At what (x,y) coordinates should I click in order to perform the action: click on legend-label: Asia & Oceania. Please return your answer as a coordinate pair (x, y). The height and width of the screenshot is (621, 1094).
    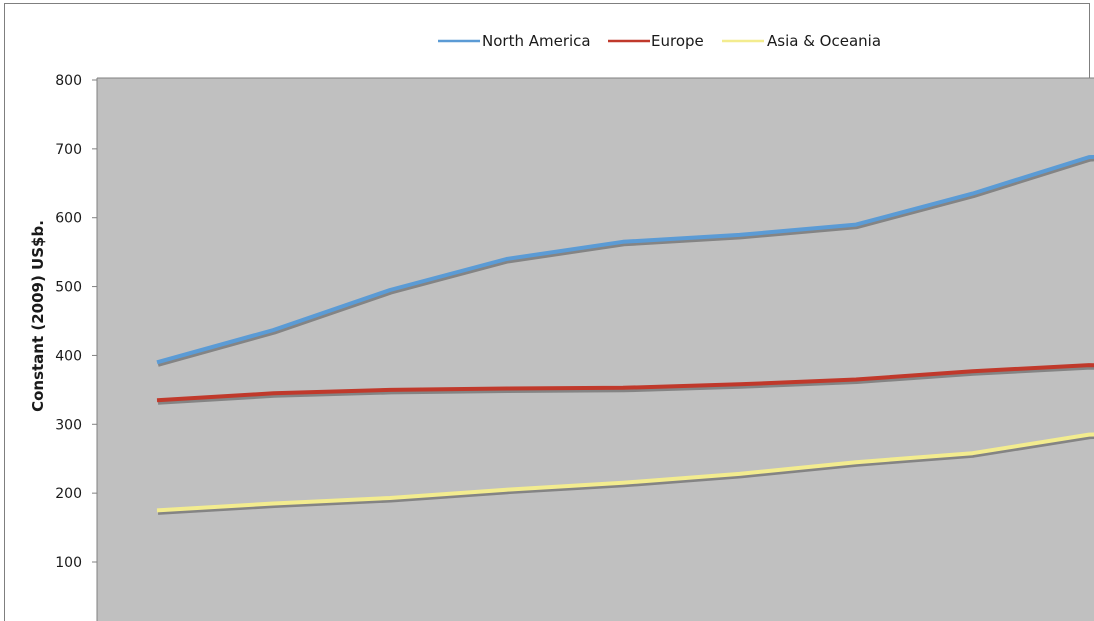
    Looking at the image, I should click on (824, 41).